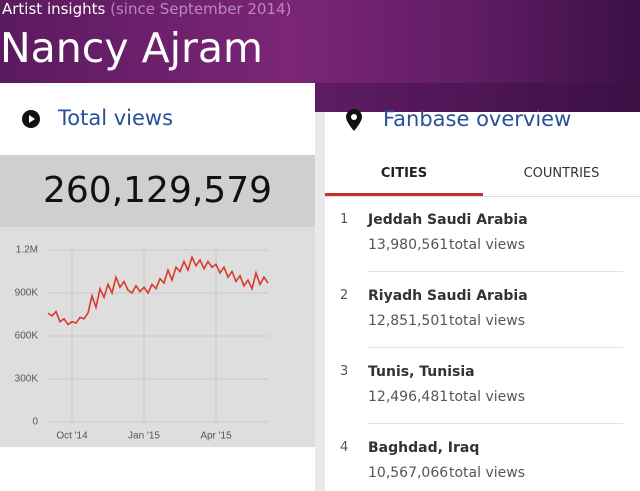 The image size is (640, 491). I want to click on label: Artist insights, so click(54, 9).